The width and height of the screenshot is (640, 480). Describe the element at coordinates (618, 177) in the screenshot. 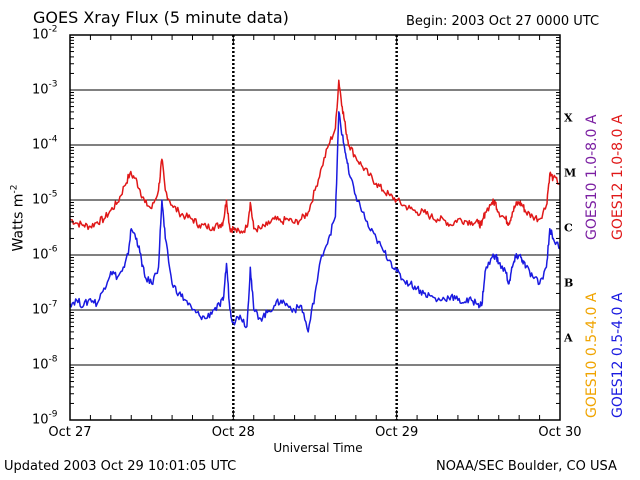

I see `legend-entry: GOES12 1.0-8.0 A` at that location.